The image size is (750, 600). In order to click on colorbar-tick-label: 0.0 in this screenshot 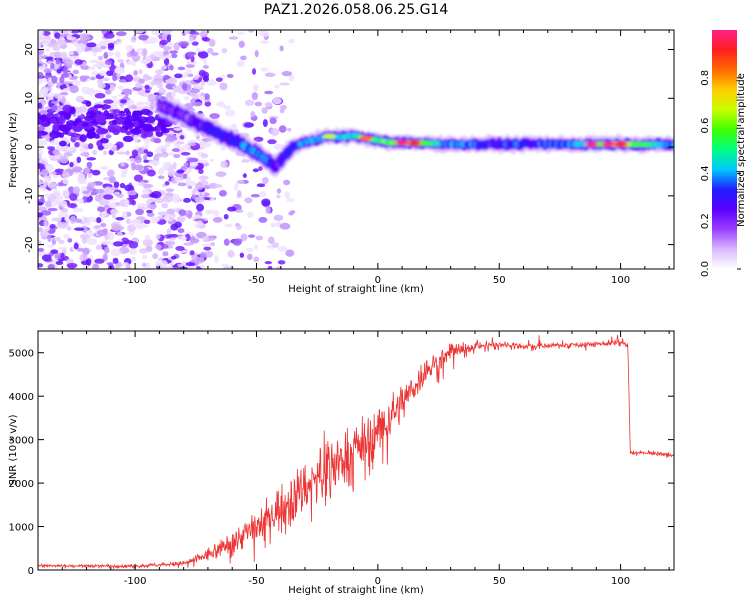, I will do `click(705, 269)`.